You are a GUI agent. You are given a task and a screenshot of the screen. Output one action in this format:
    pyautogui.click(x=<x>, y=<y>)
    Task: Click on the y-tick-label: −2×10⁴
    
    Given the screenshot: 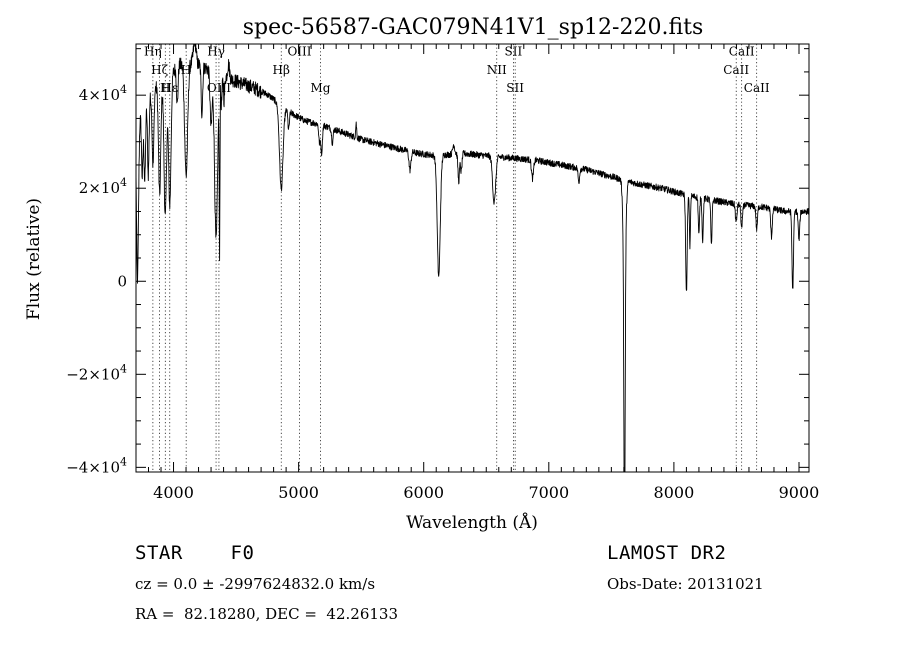 What is the action you would take?
    pyautogui.click(x=96, y=372)
    